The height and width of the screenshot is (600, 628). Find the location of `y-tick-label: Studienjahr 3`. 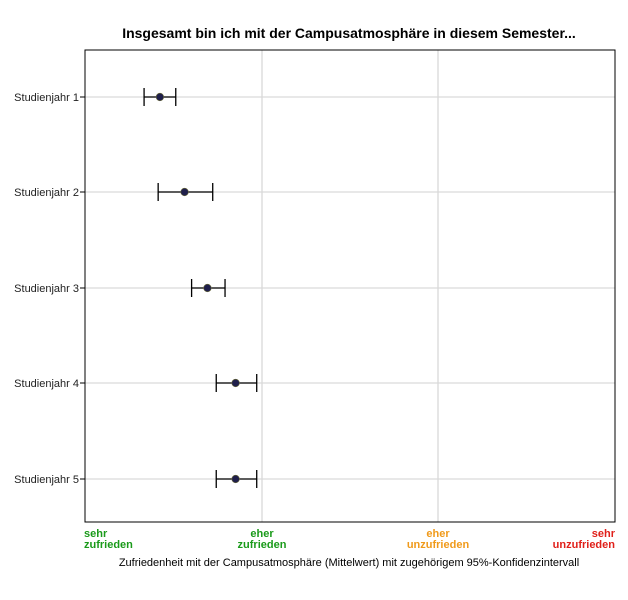

y-tick-label: Studienjahr 3 is located at coordinates (46, 289).